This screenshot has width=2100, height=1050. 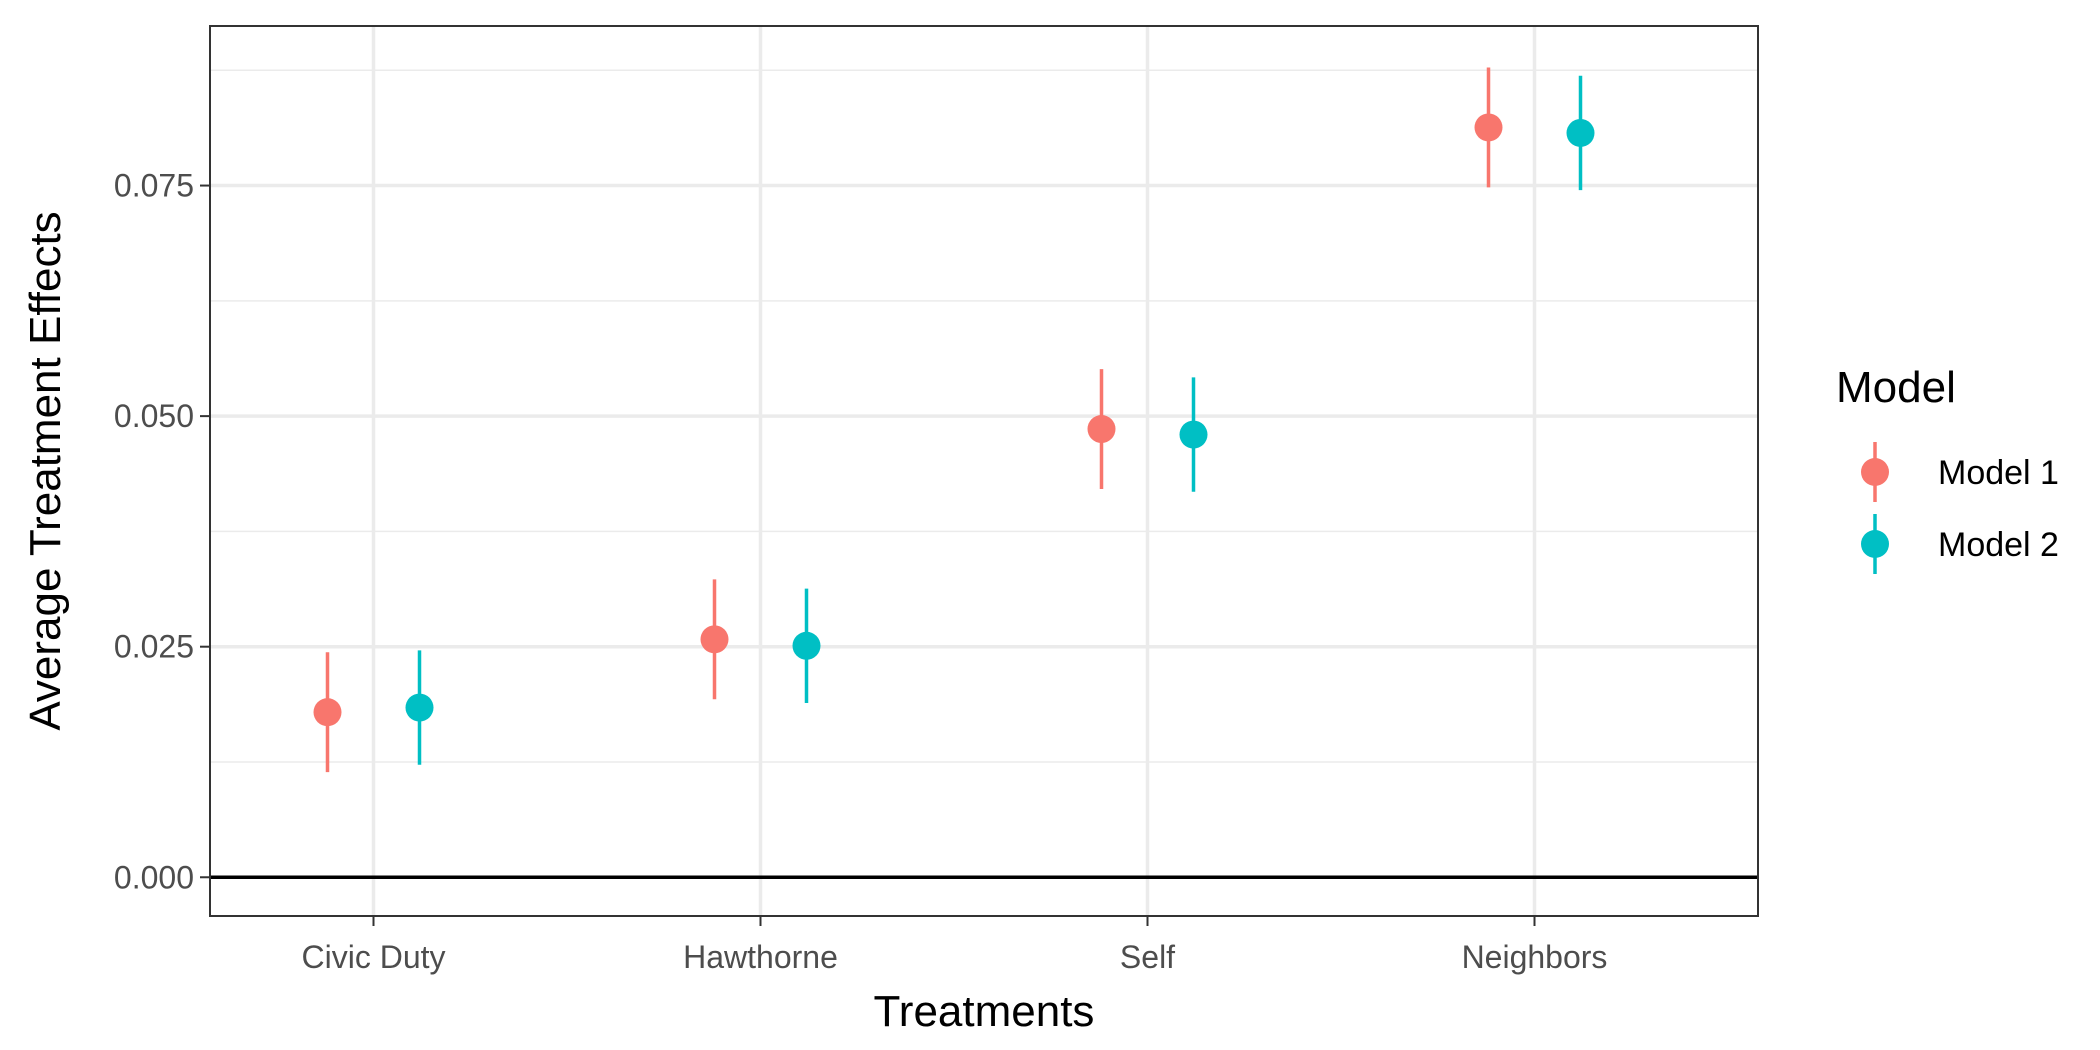 What do you see at coordinates (154, 647) in the screenshot?
I see `y-tick-label: 0.025` at bounding box center [154, 647].